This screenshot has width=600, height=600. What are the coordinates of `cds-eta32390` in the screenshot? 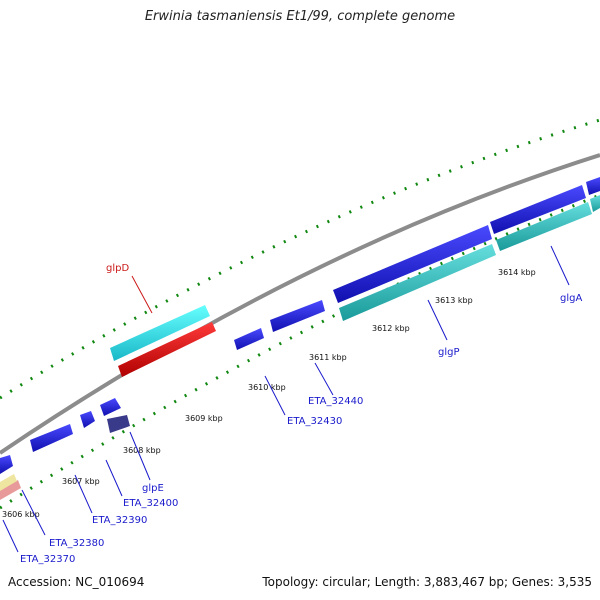 It's located at (87, 419).